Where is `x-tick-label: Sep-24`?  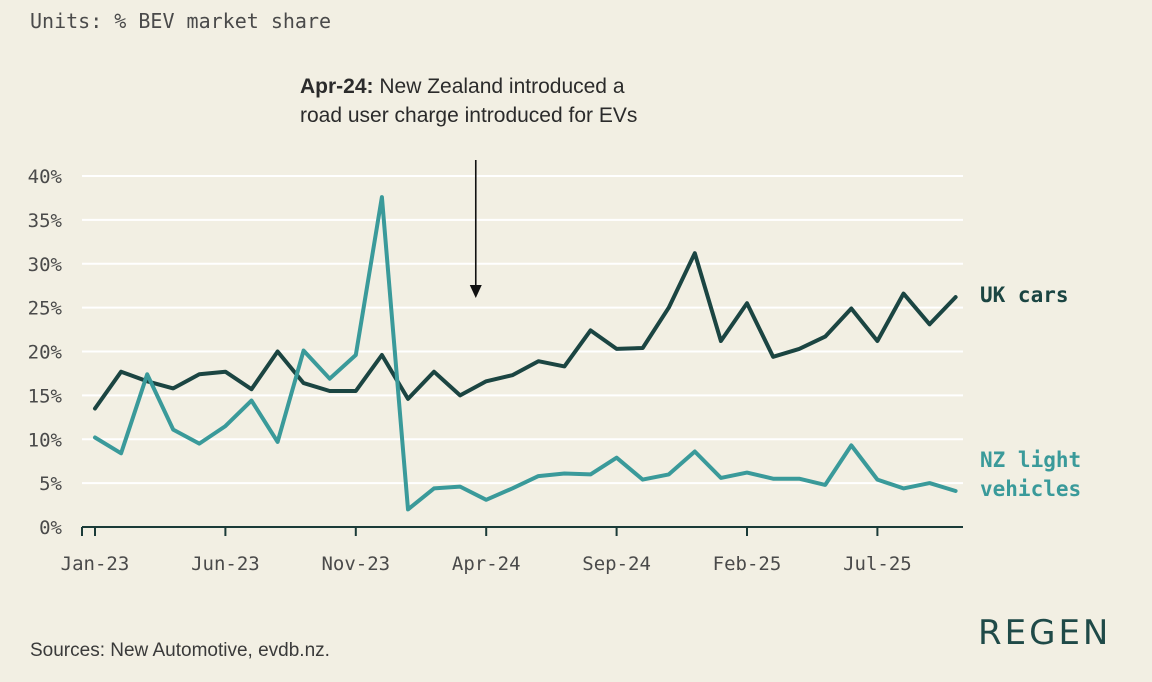
x-tick-label: Sep-24 is located at coordinates (616, 564).